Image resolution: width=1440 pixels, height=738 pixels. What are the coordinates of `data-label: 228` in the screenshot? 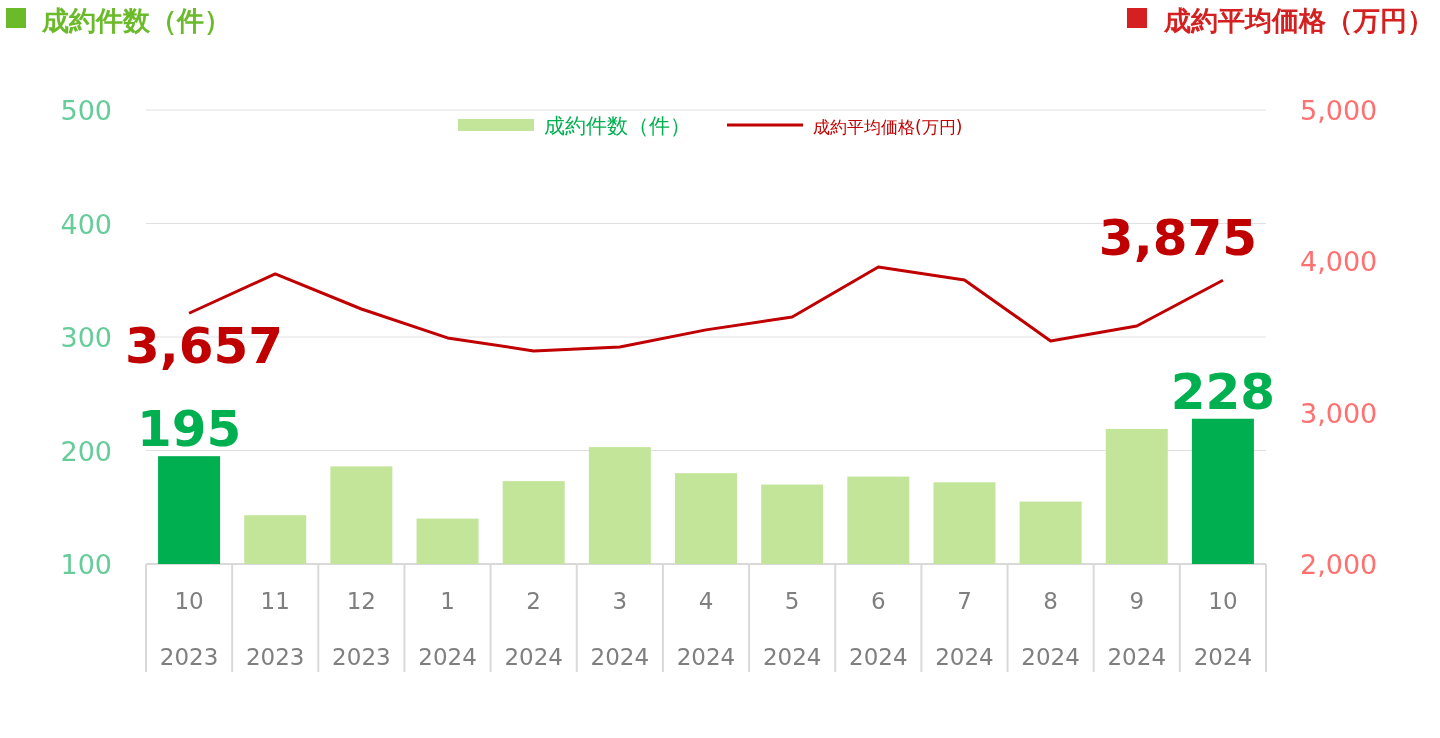 It's located at (1223, 391).